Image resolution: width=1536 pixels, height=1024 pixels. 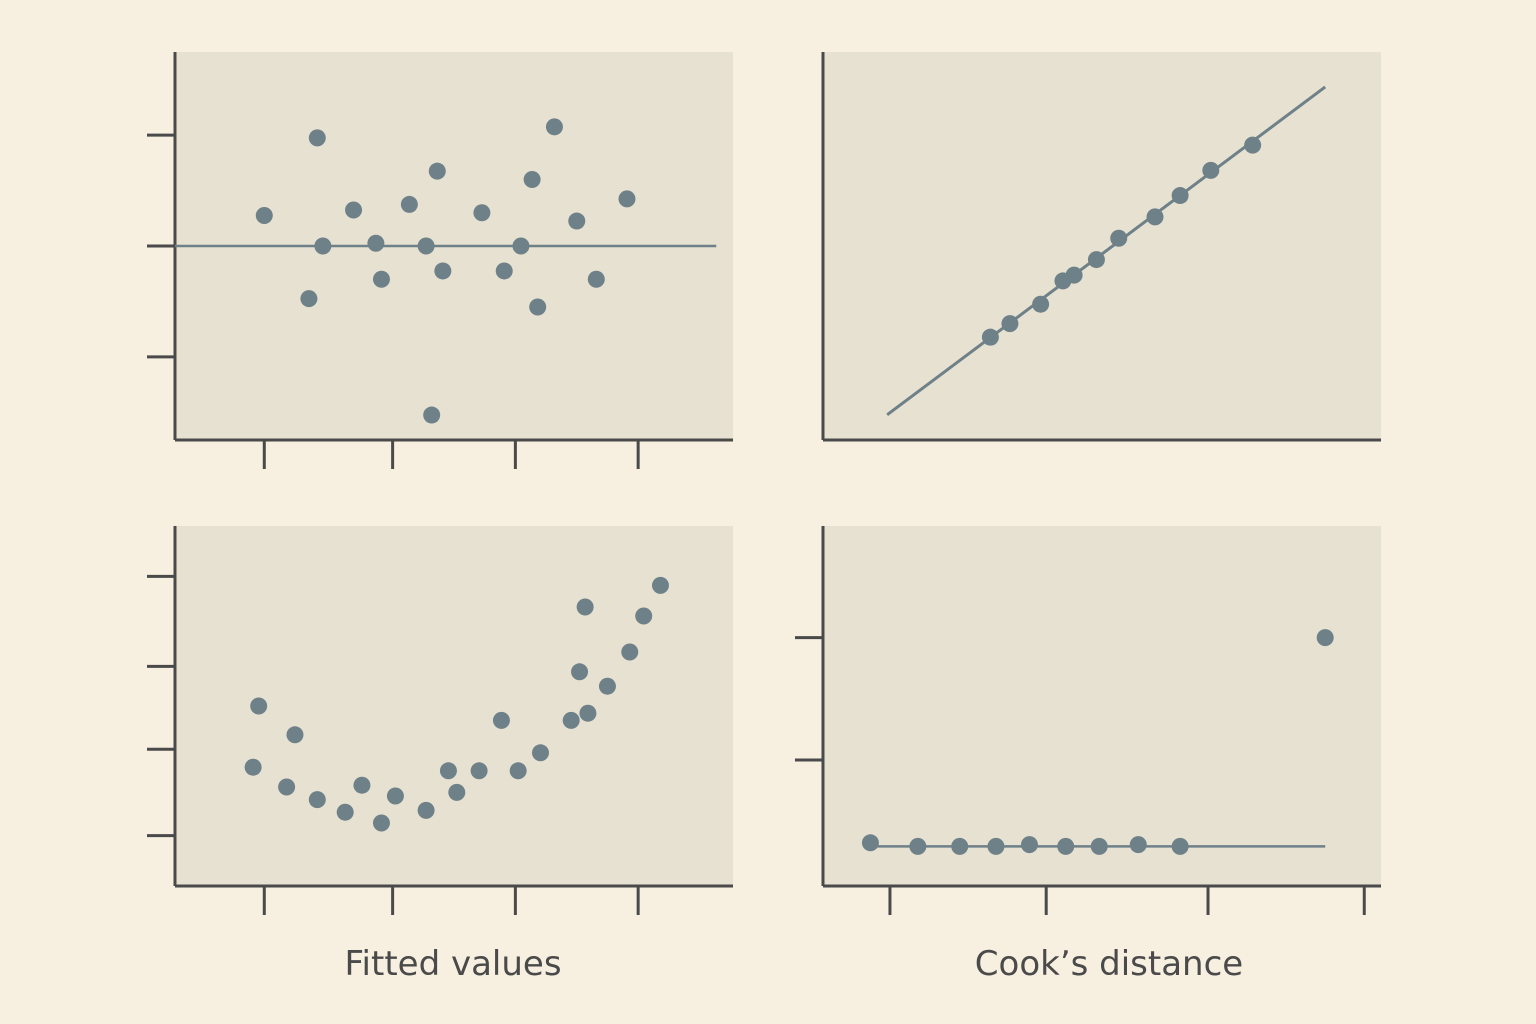 What do you see at coordinates (452, 964) in the screenshot?
I see `x-axis-label-fitted-values: Fitted values` at bounding box center [452, 964].